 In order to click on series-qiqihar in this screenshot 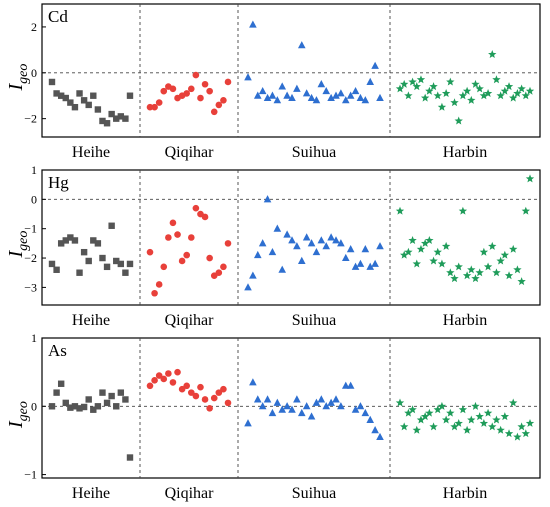, I will do `click(189, 93)`.